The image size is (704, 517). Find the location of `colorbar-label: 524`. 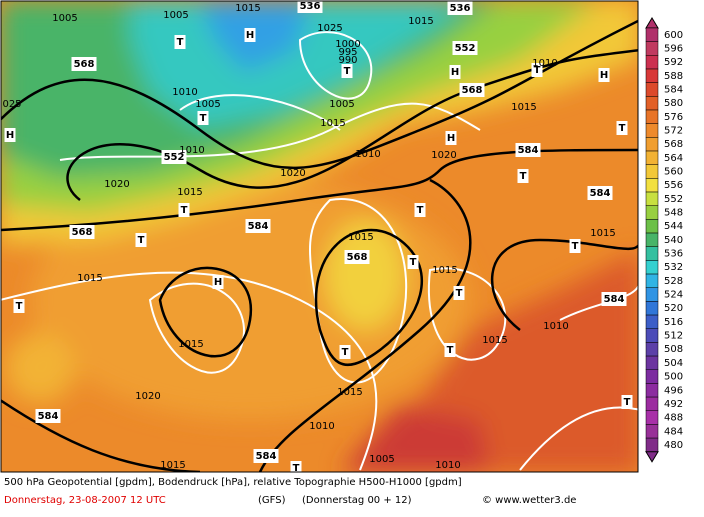

colorbar-label: 524 is located at coordinates (673, 295).